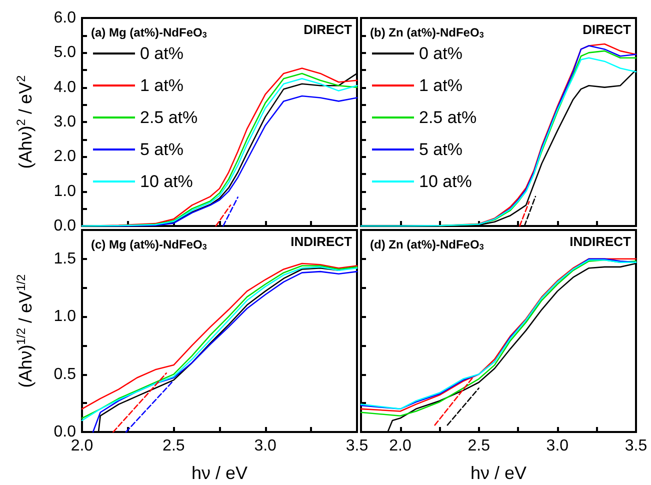 The image size is (651, 485). What do you see at coordinates (427, 245) in the screenshot?
I see `text: (d) Zn (at%)-NdFeO3` at bounding box center [427, 245].